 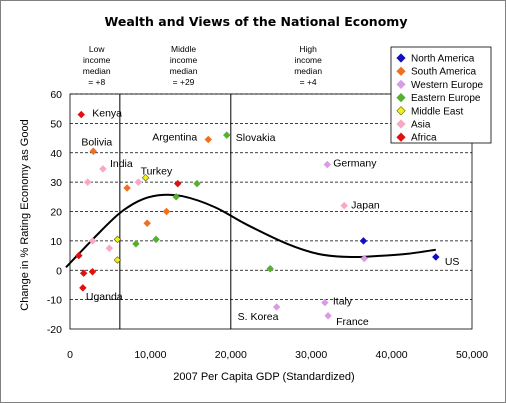 What do you see at coordinates (104, 297) in the screenshot?
I see `point-label: Uganda` at bounding box center [104, 297].